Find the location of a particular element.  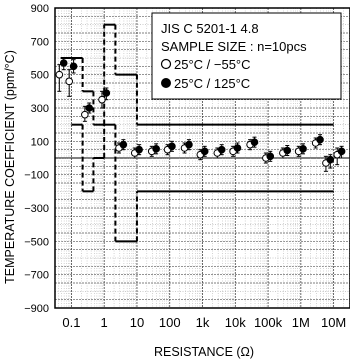

x-tick-label: 0.1 is located at coordinates (71, 322).